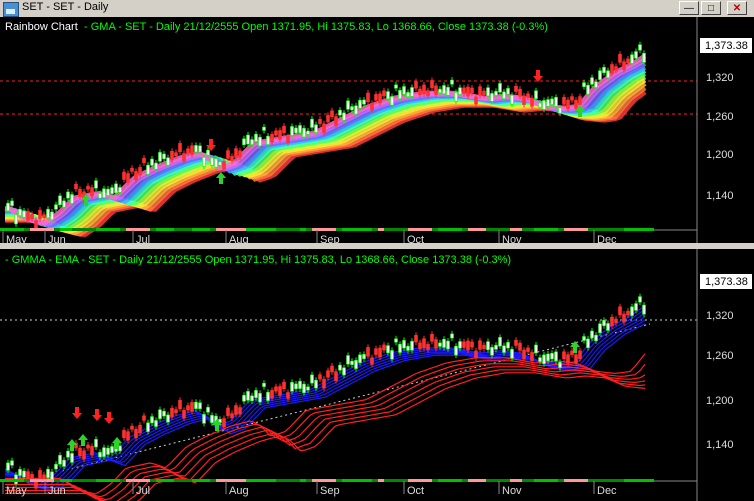  Describe the element at coordinates (117, 443) in the screenshot. I see `buy-arrow-icon` at that location.